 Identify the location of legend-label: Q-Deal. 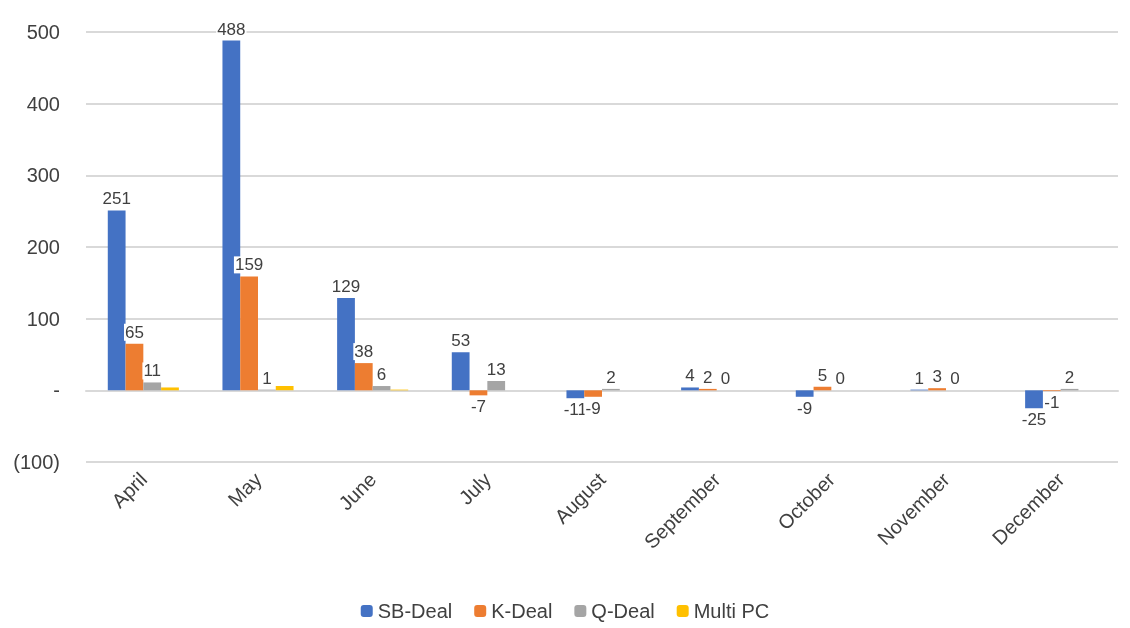
(623, 611).